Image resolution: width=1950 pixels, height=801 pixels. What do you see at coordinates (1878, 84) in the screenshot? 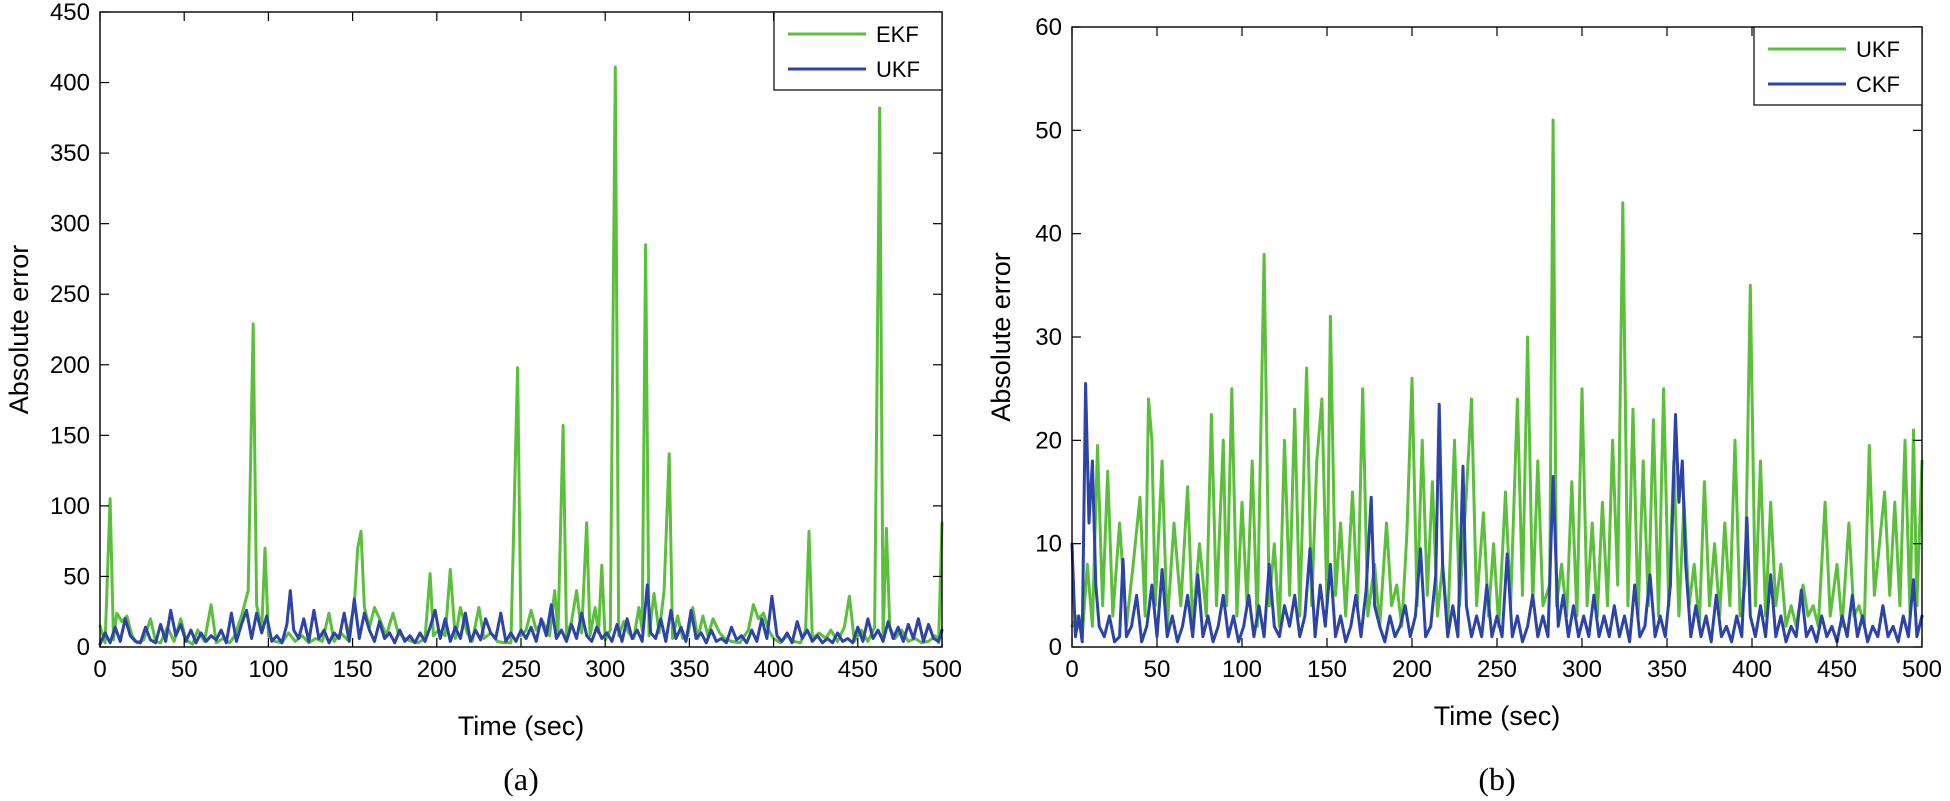
I see `panel-b-legend-label-ckf: CKF` at bounding box center [1878, 84].